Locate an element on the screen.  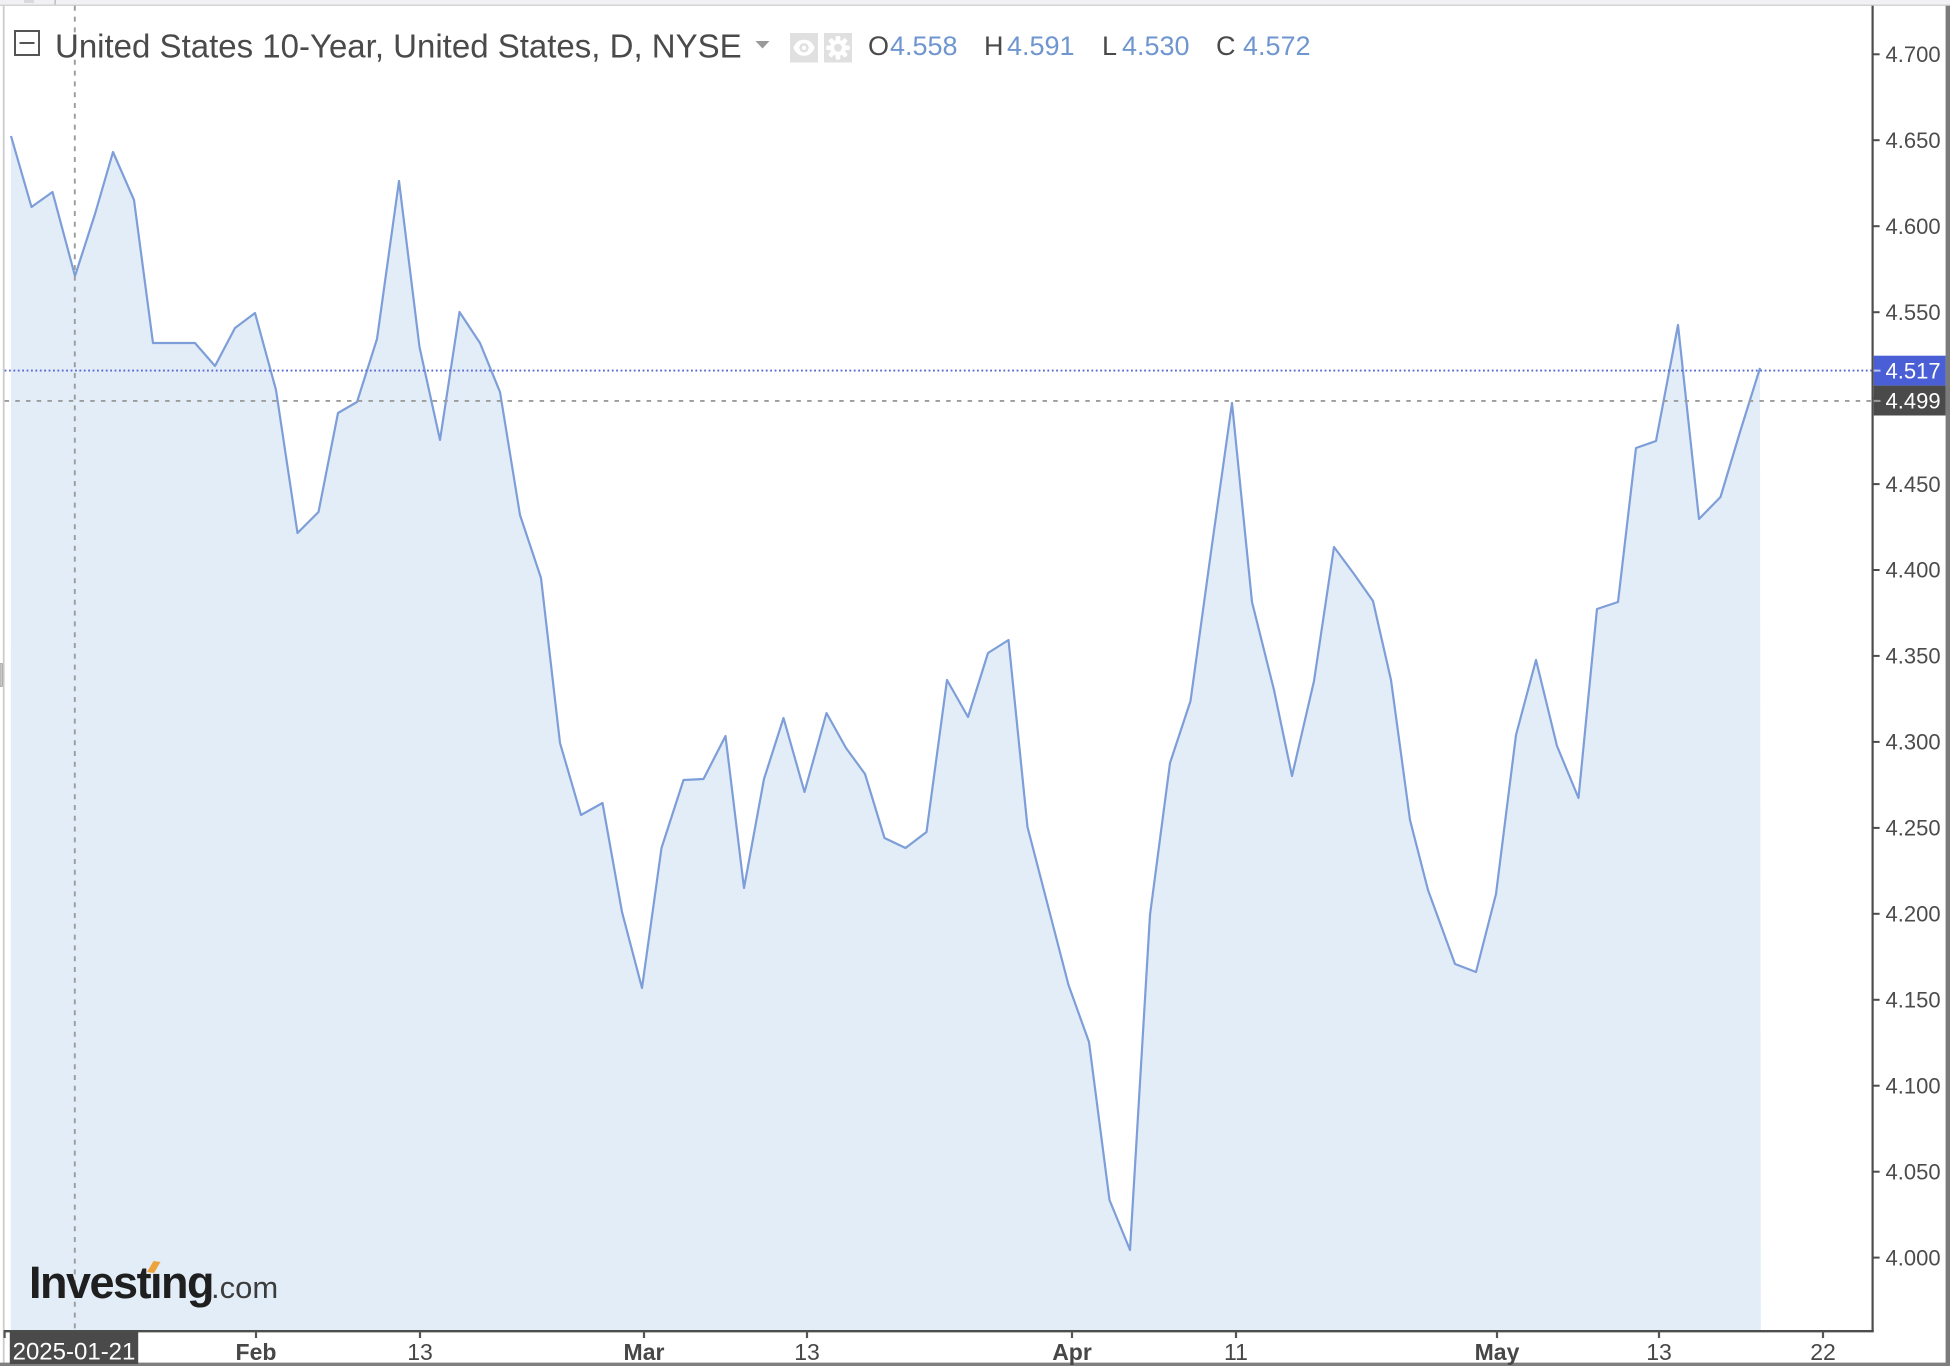
svg-text: 4.050 is located at coordinates (1913, 1171).